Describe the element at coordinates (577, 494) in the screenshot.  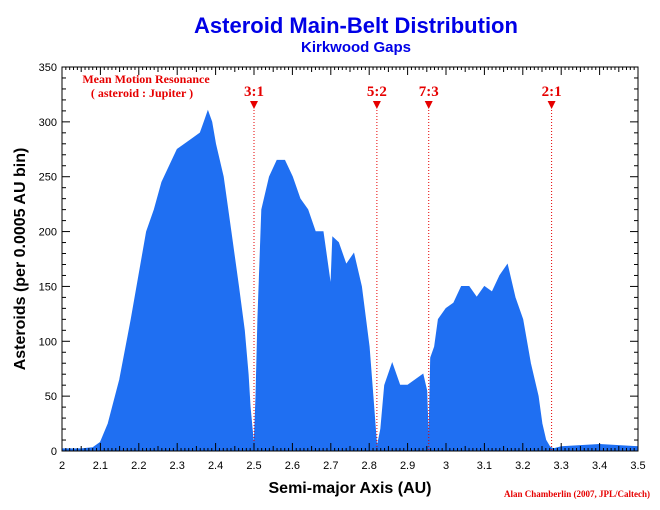
I see `credit-text: Alan Chamberlin (2007, JPL/Caltech)` at that location.